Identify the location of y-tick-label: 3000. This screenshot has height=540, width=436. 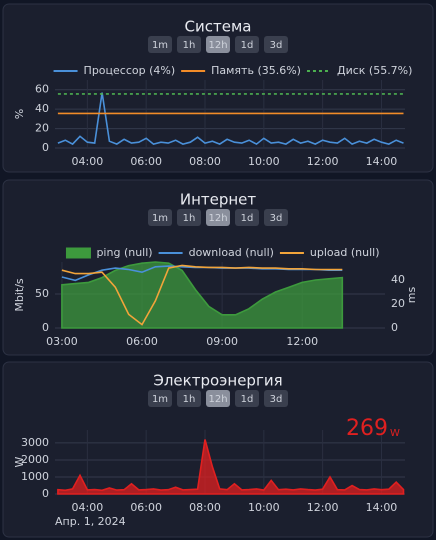
(35, 442).